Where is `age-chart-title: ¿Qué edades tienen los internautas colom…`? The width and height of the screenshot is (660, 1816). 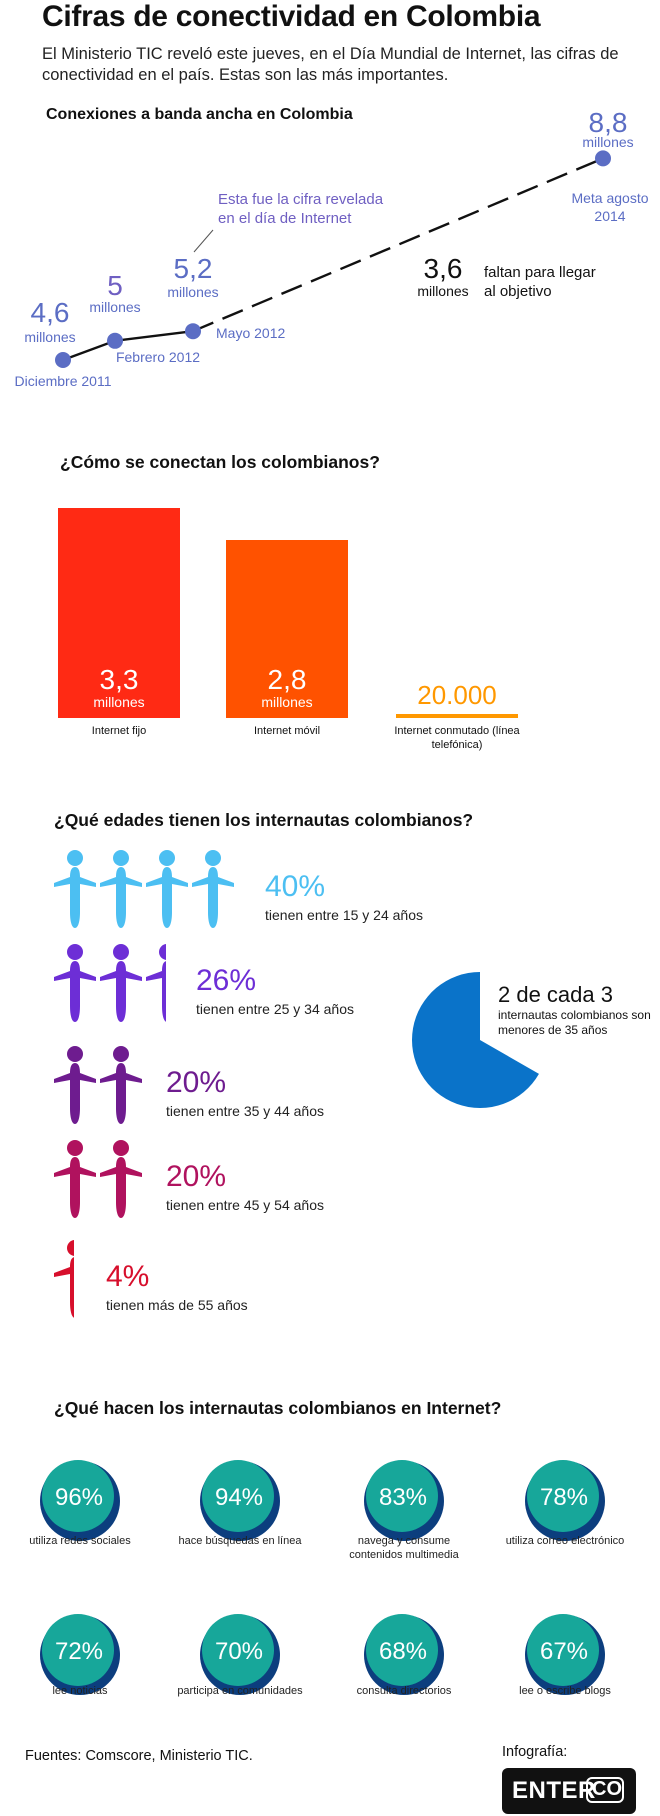
age-chart-title: ¿Qué edades tienen los internautas colom… is located at coordinates (264, 820).